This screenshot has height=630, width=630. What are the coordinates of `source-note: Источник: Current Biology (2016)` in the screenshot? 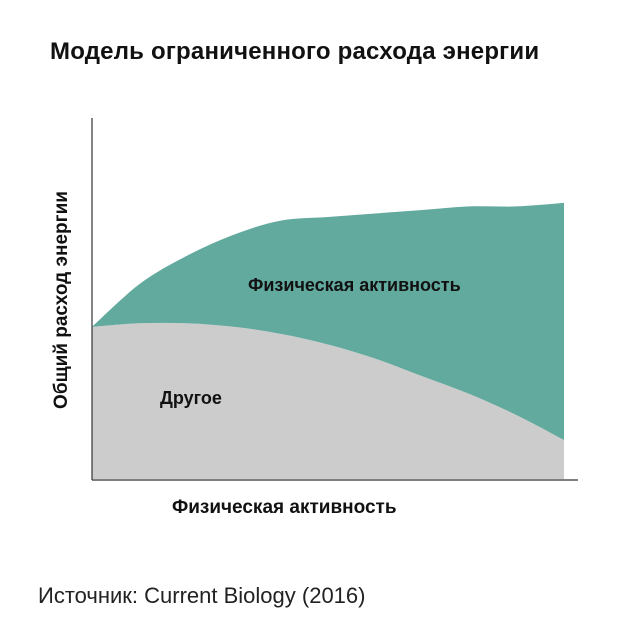 It's located at (202, 595).